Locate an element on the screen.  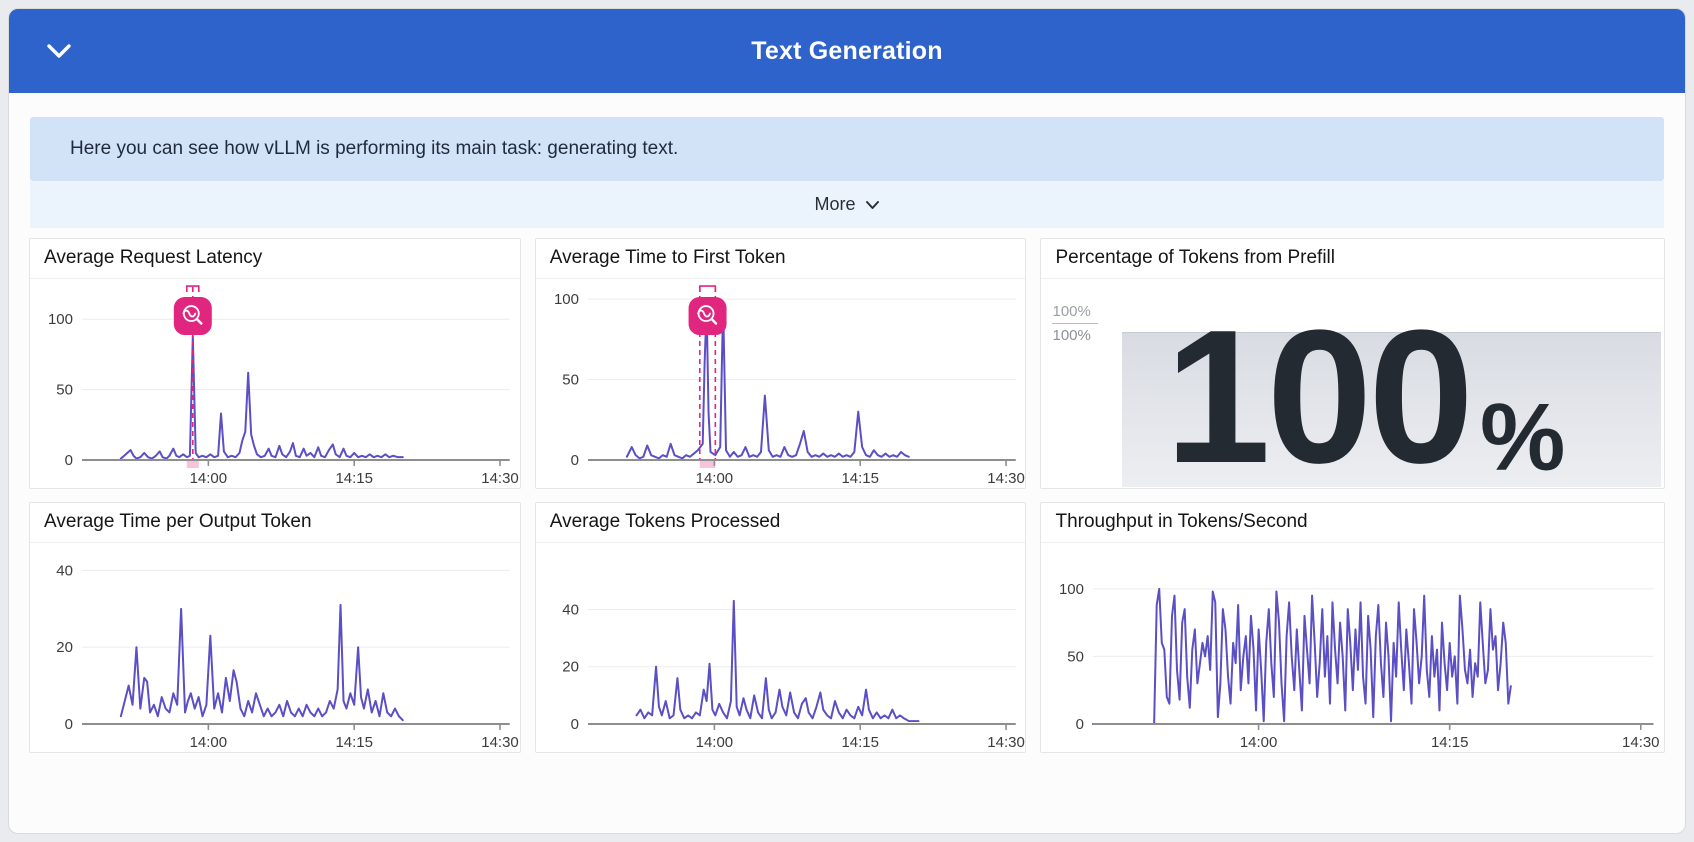
panel-title: Average Request Latency is located at coordinates (275, 259).